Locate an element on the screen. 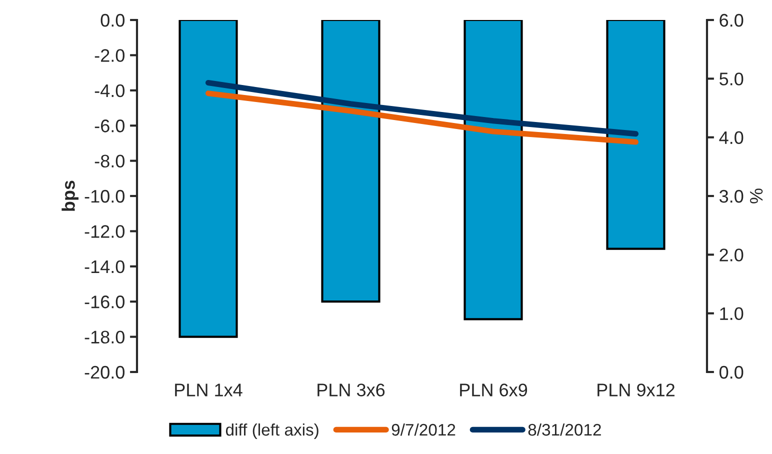  y-tick-label: -4.0 is located at coordinates (109, 91).